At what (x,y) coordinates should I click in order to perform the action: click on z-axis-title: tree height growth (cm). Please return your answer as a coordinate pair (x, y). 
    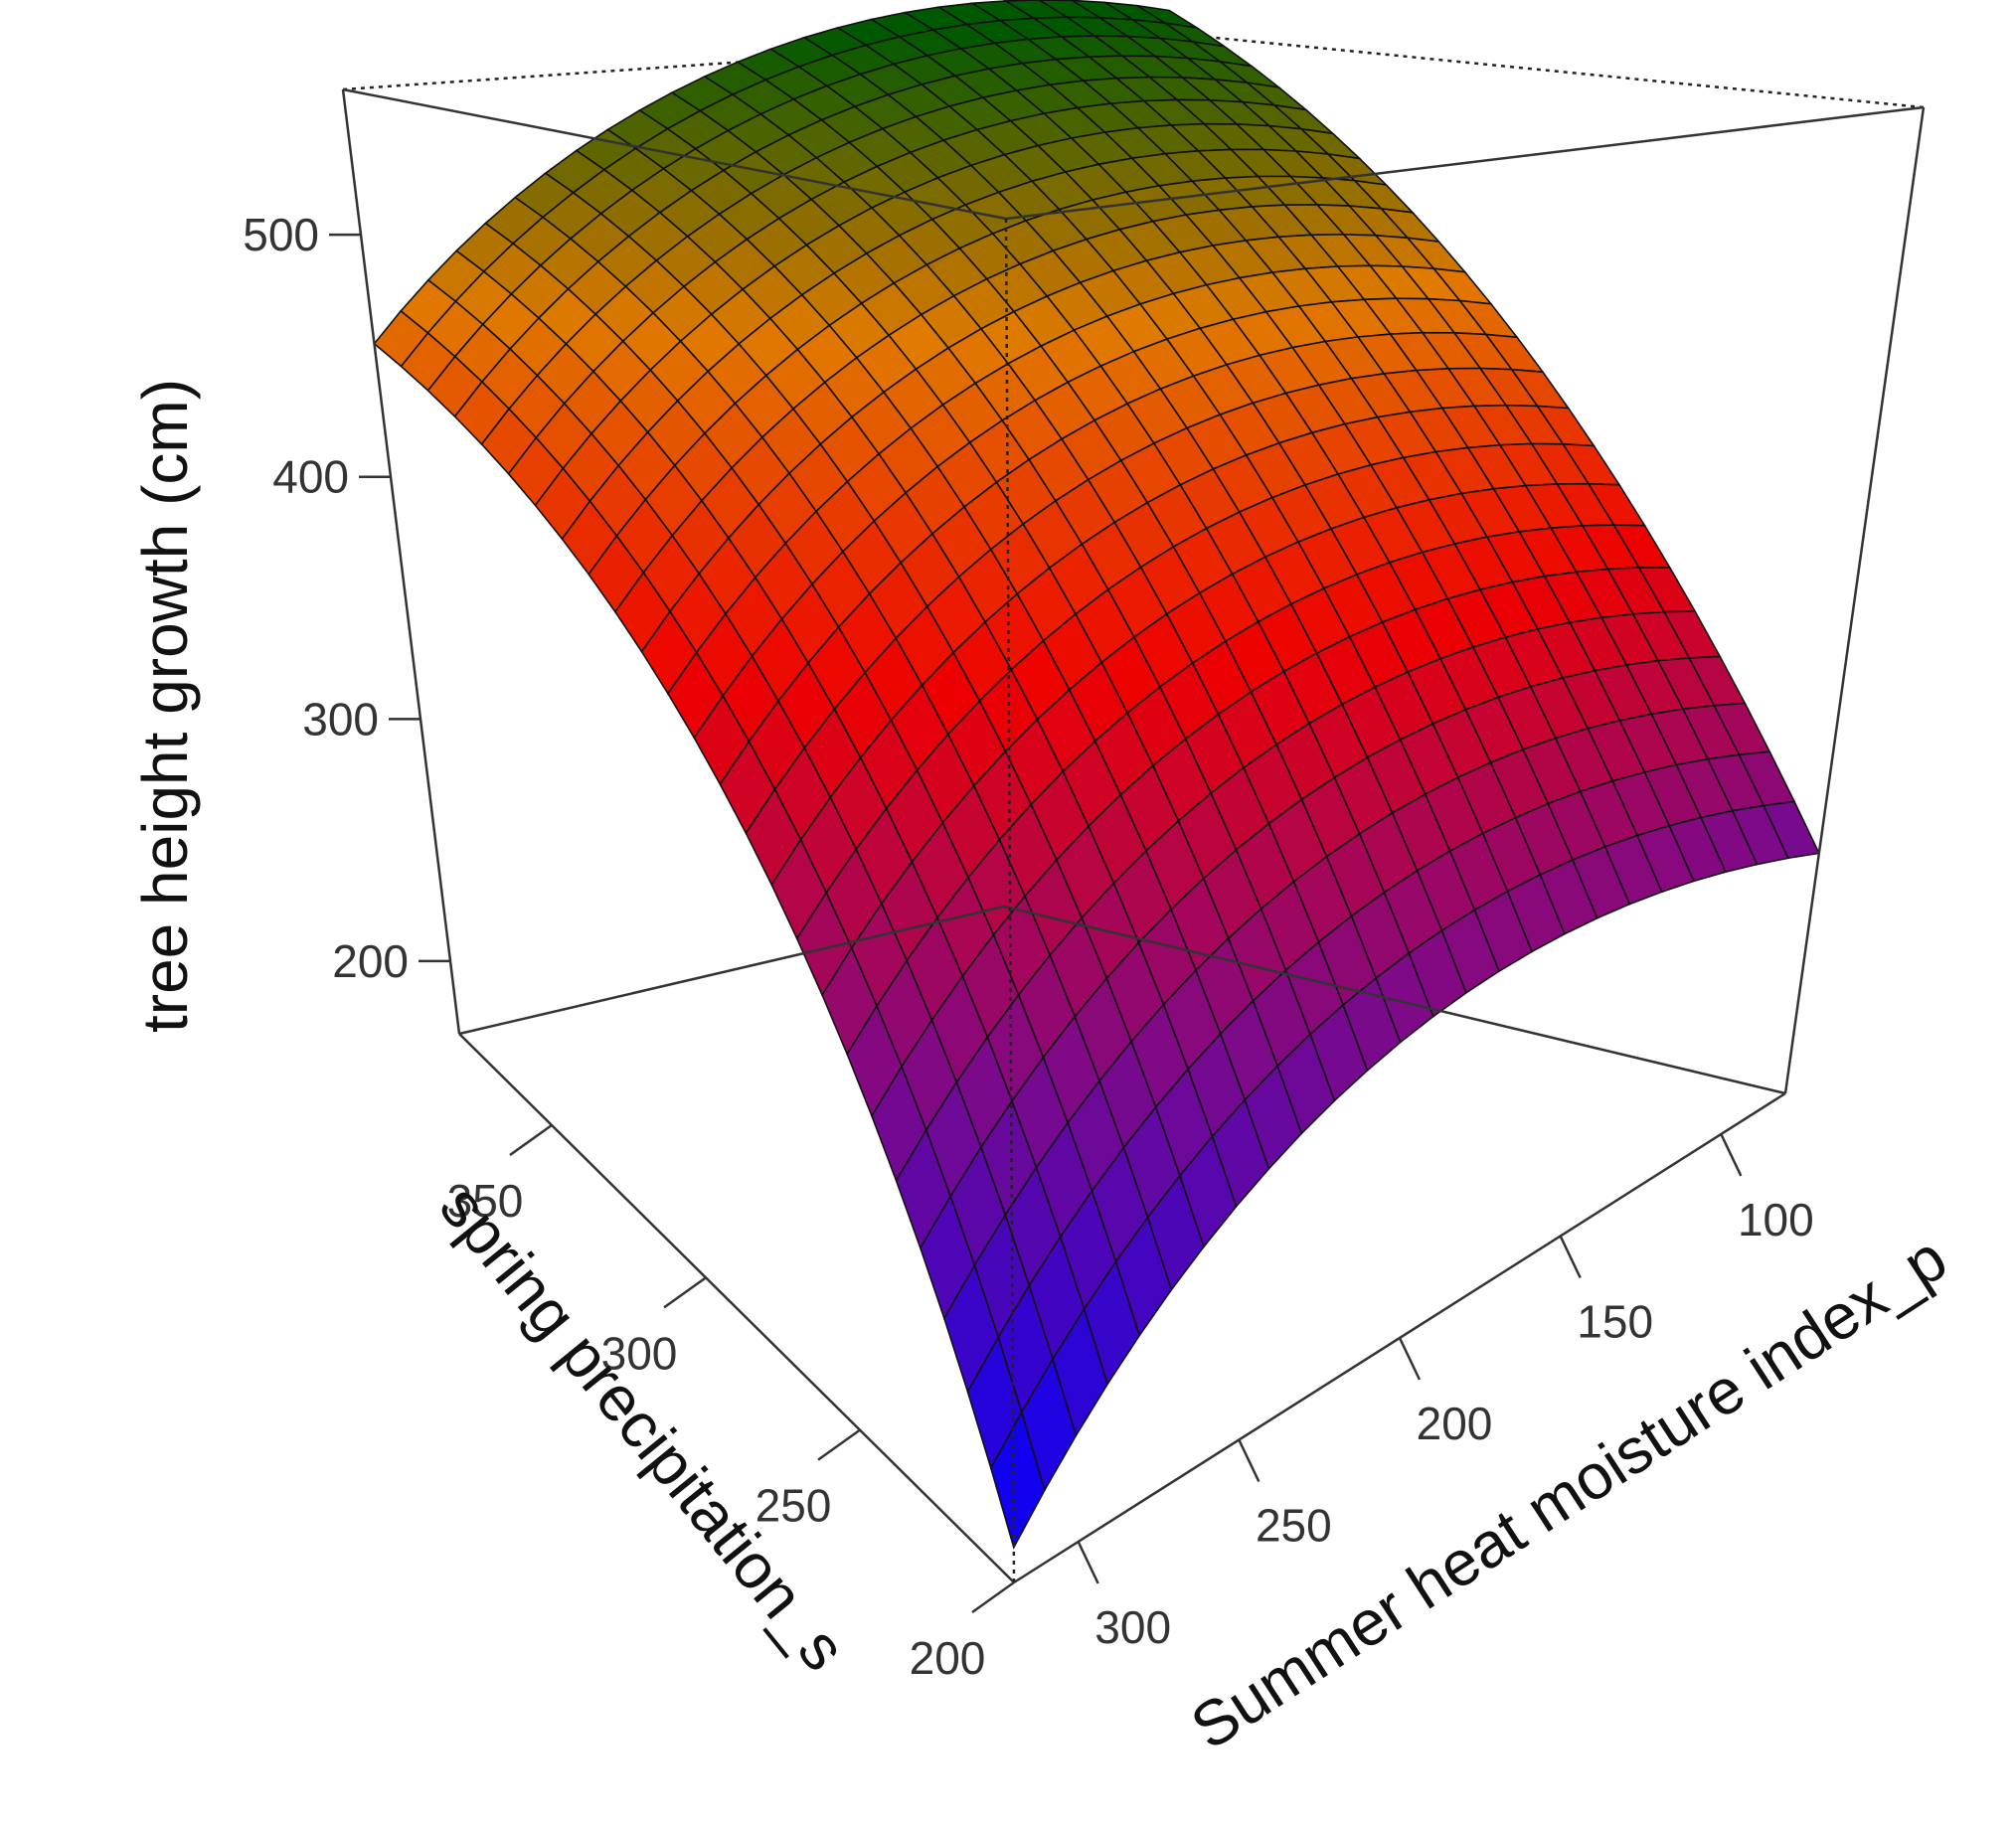
    Looking at the image, I should click on (165, 706).